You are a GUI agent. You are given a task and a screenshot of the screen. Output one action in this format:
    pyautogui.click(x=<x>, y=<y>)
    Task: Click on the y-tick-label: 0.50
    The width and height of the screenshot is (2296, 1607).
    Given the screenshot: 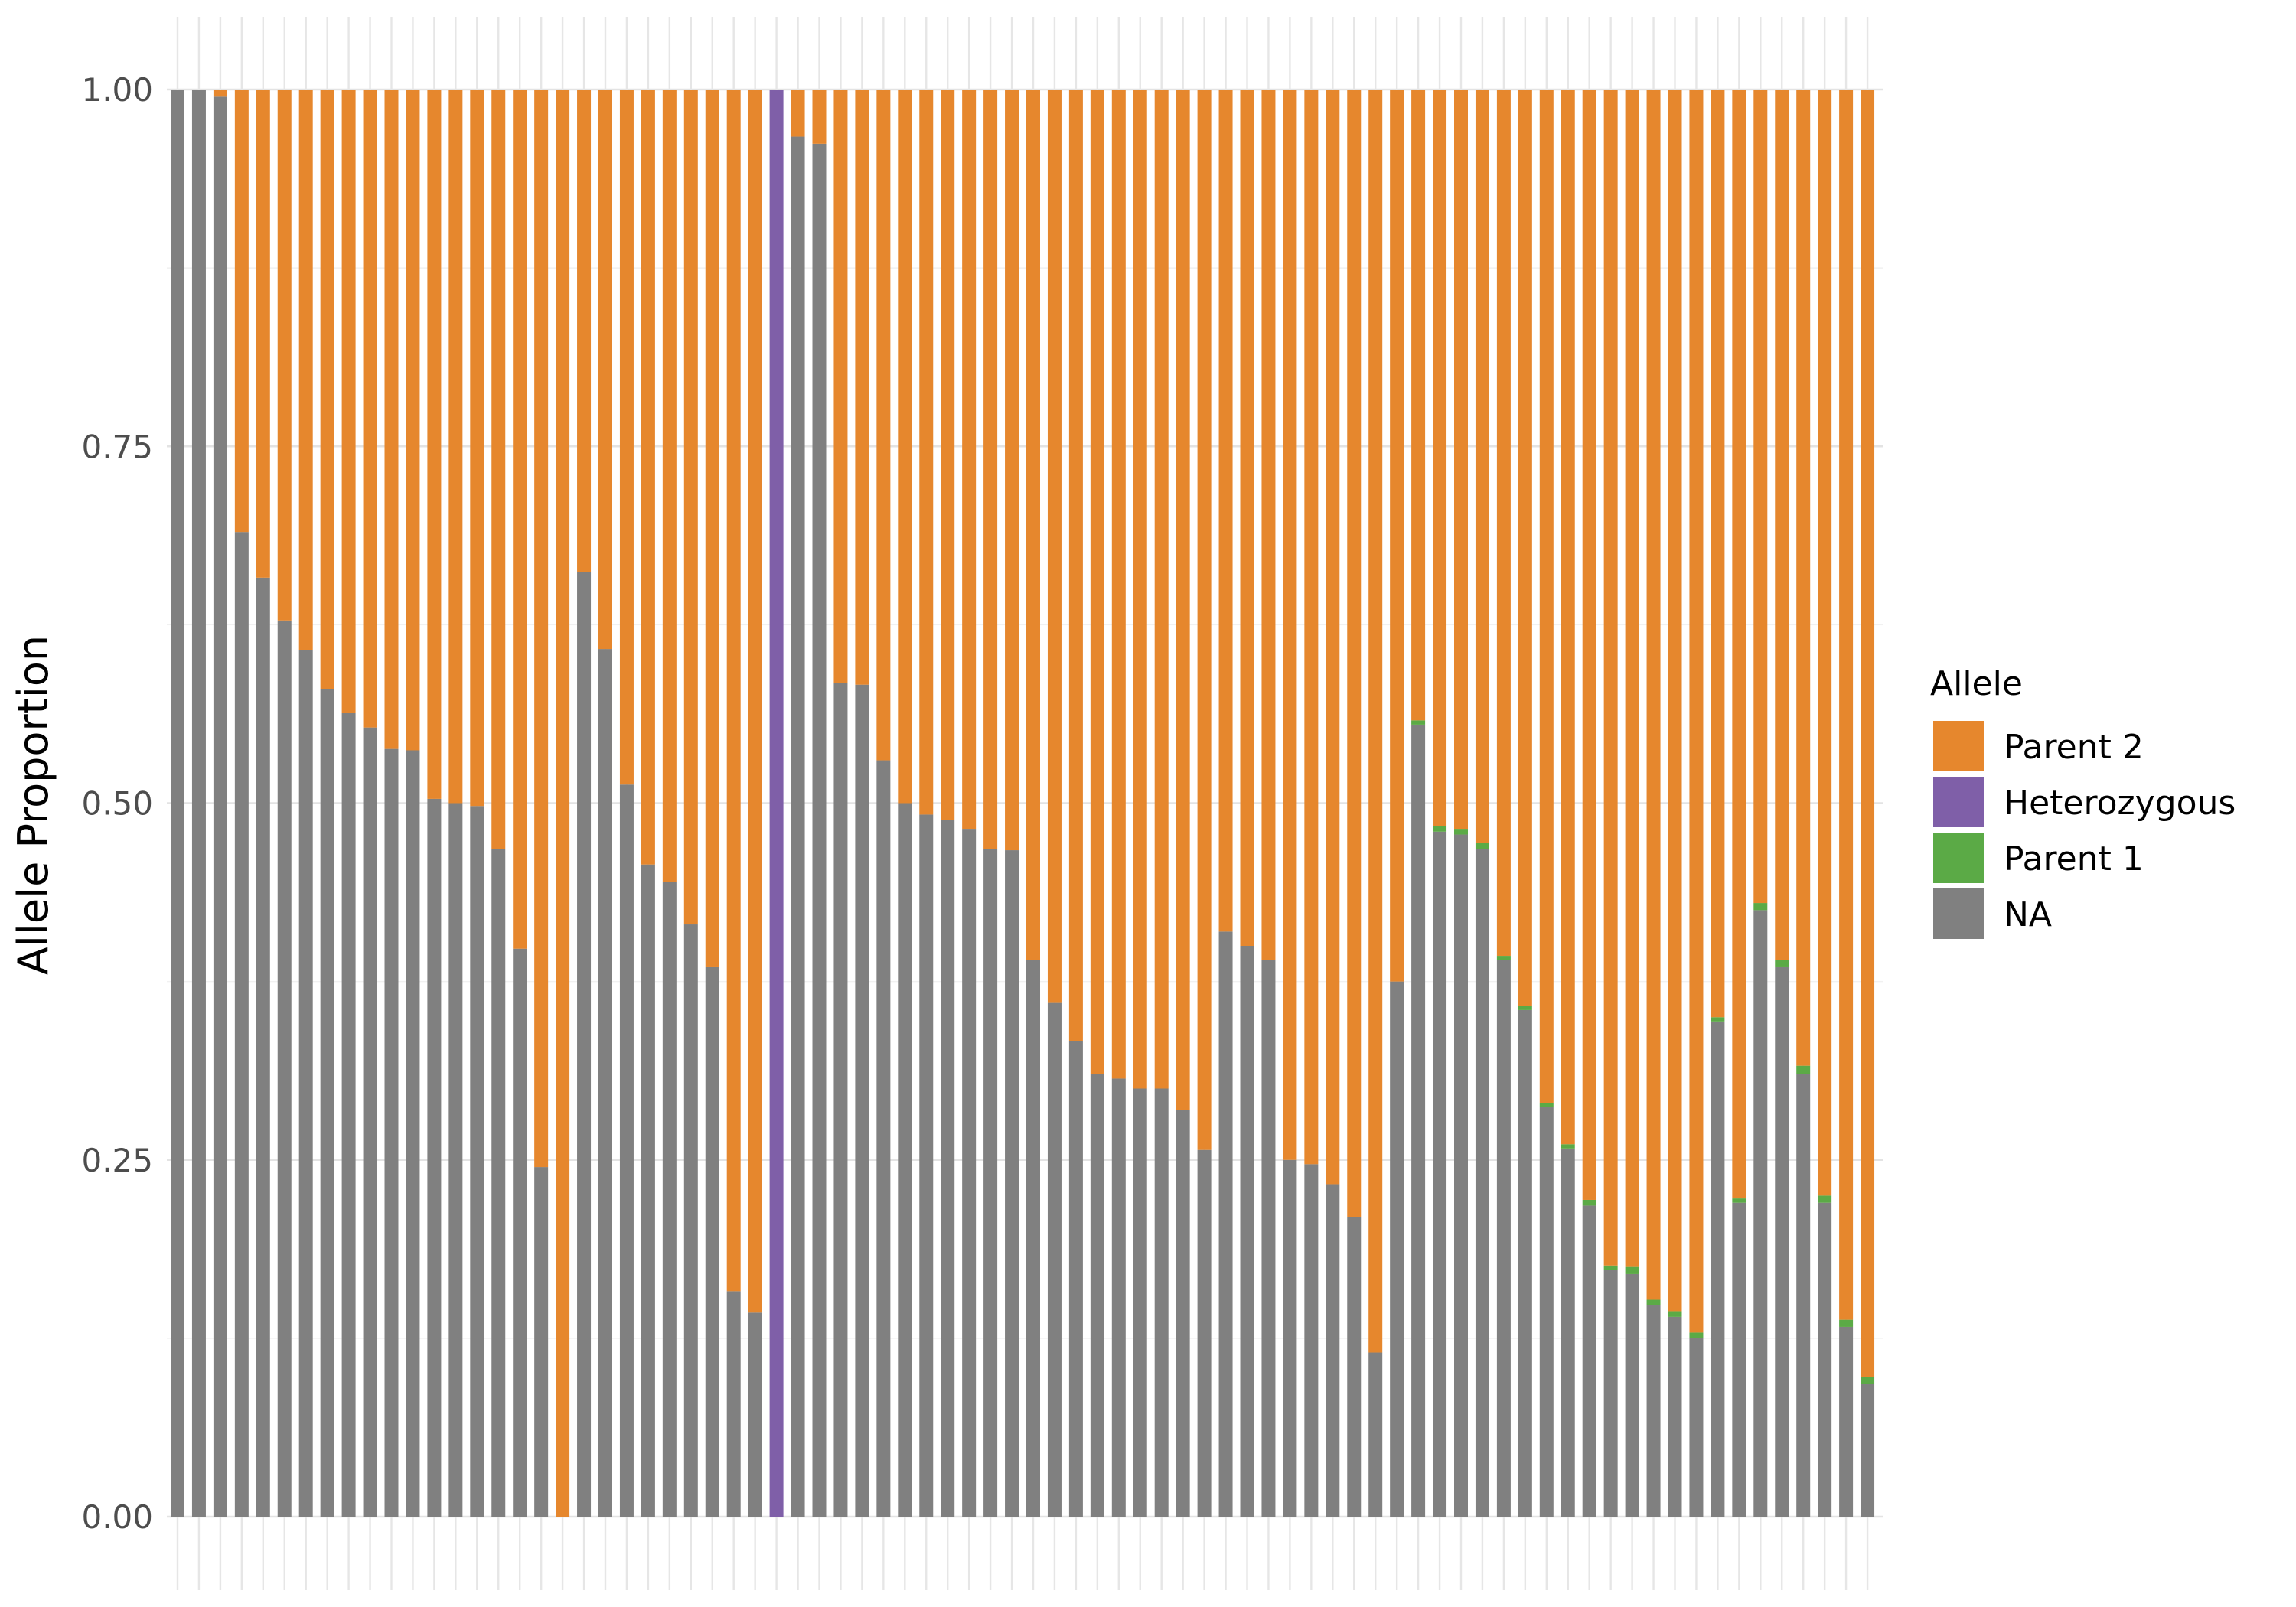 What is the action you would take?
    pyautogui.click(x=117, y=804)
    